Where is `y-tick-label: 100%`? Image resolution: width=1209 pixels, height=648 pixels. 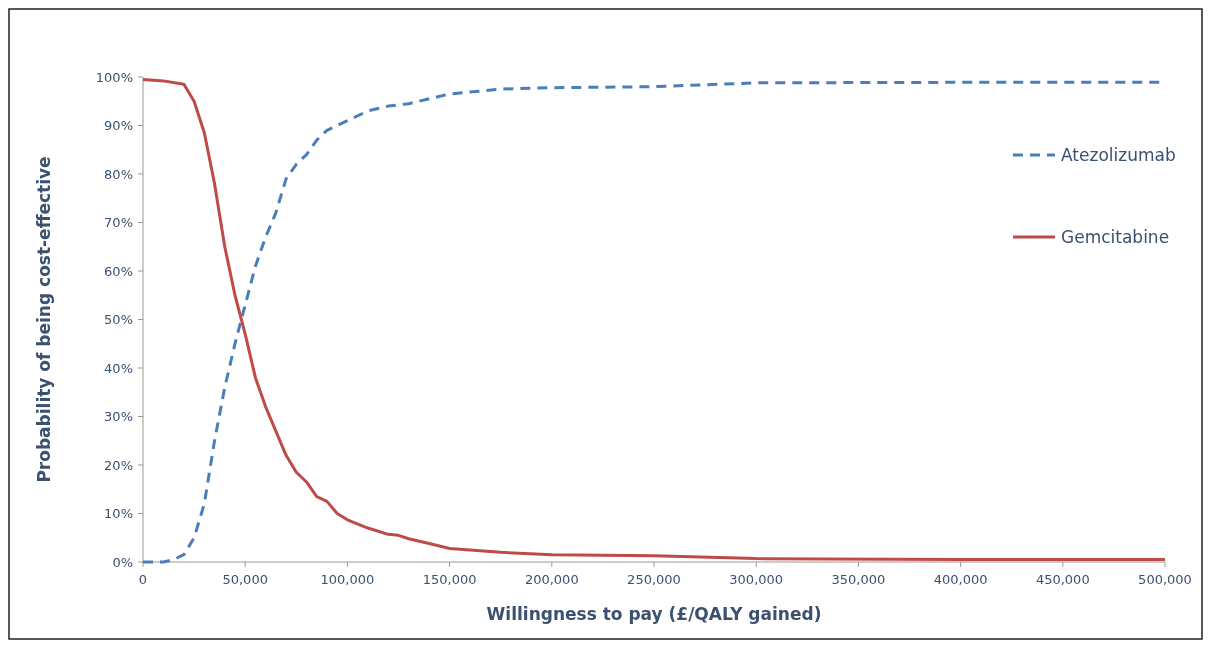 y-tick-label: 100% is located at coordinates (114, 77).